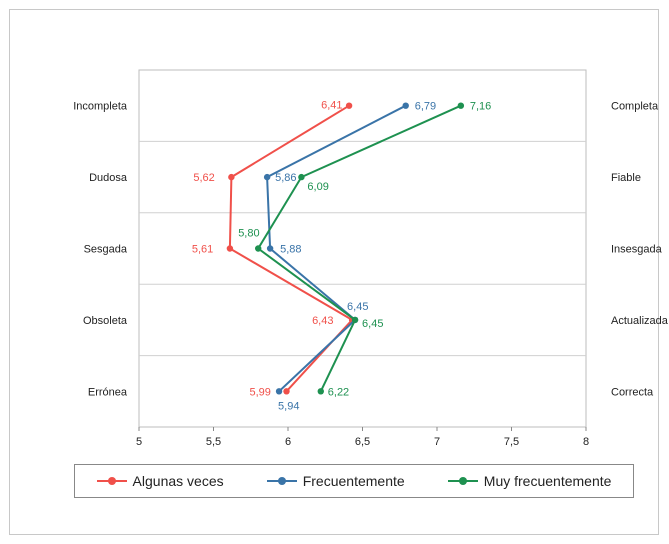 The height and width of the screenshot is (544, 669). What do you see at coordinates (338, 392) in the screenshot?
I see `data-label: 6,22` at bounding box center [338, 392].